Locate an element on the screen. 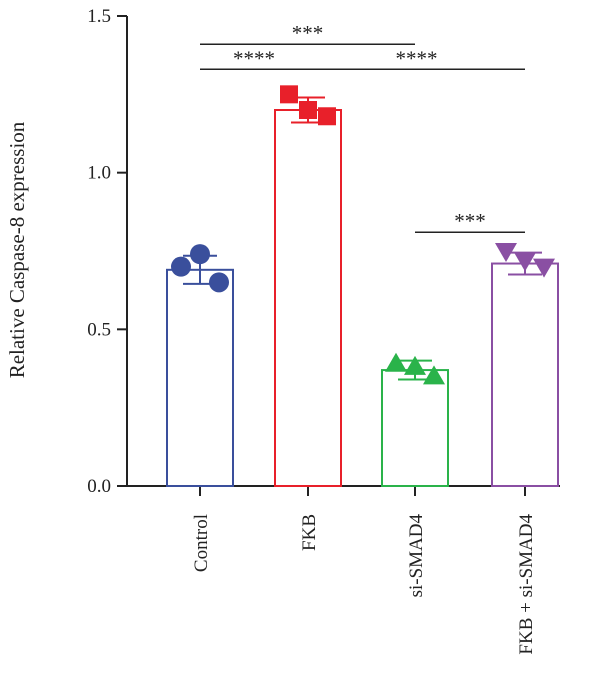 The image size is (600, 700). y-tick-label: 0.5 is located at coordinates (99, 329).